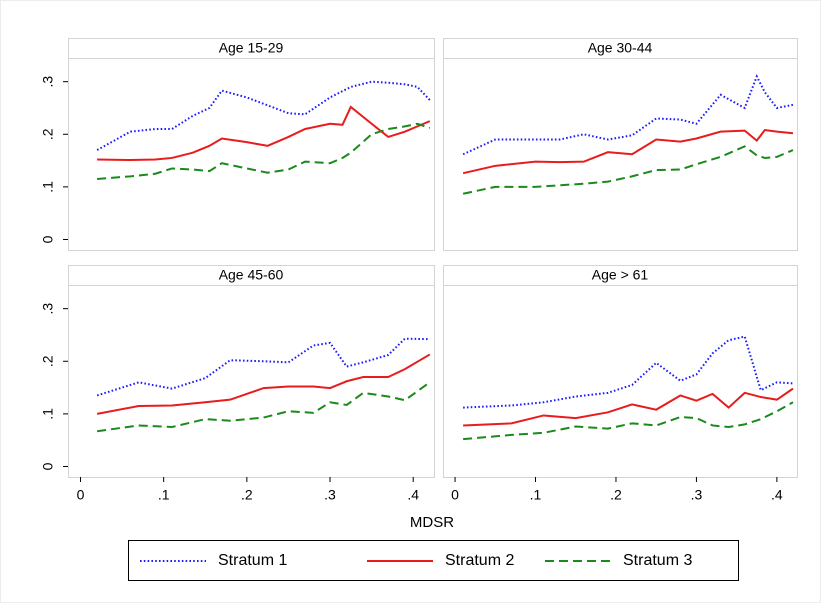  I want to click on panel-title: Age 15-29, so click(251, 48).